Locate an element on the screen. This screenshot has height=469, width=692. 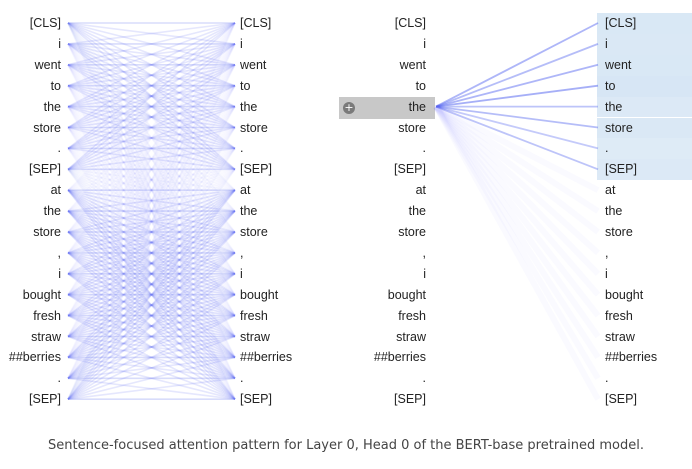
token-label-right-dst: at is located at coordinates (610, 190).